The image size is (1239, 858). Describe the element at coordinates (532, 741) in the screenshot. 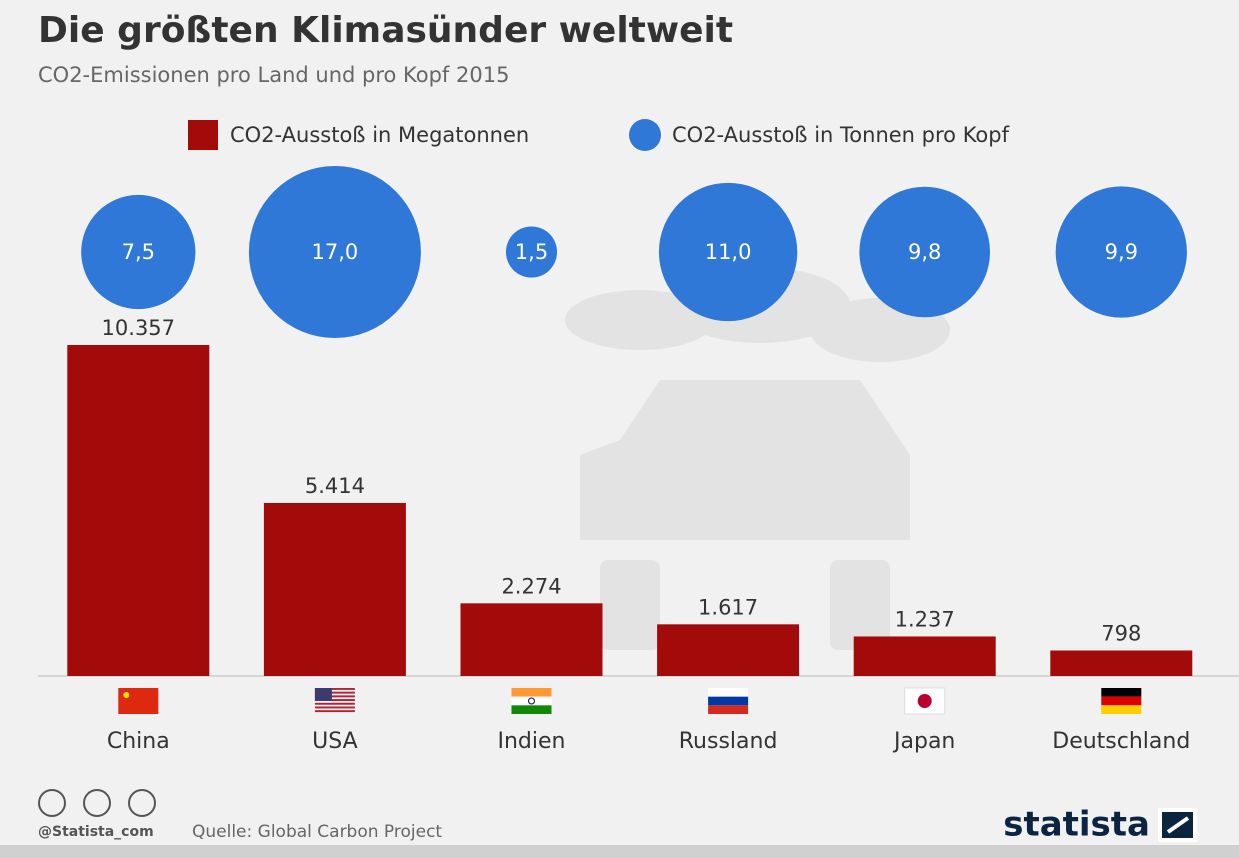

I see `x-tick-label: Indien` at that location.